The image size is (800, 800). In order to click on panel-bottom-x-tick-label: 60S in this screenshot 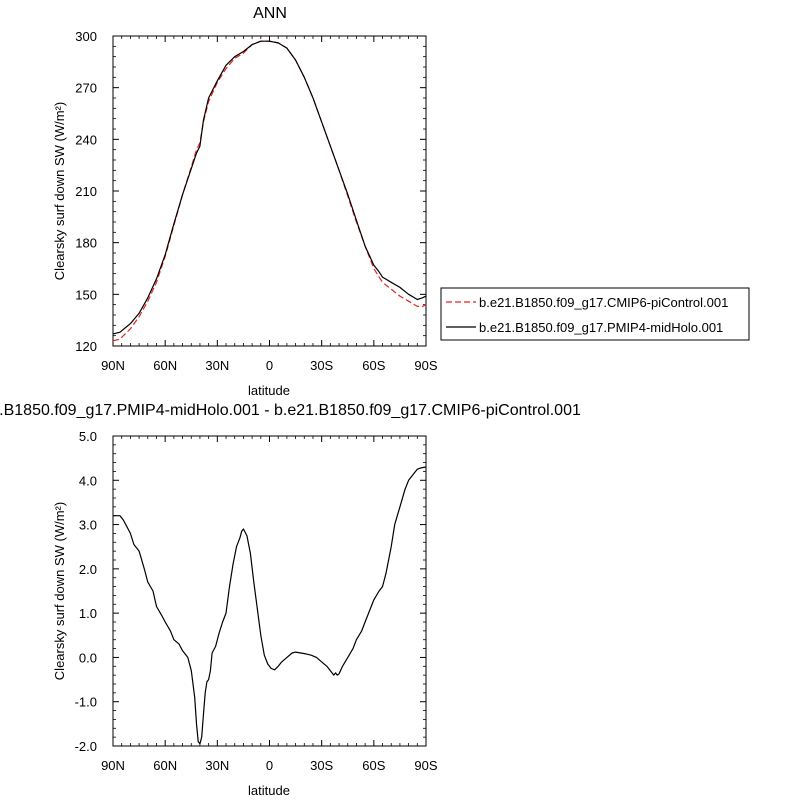, I will do `click(373, 765)`.